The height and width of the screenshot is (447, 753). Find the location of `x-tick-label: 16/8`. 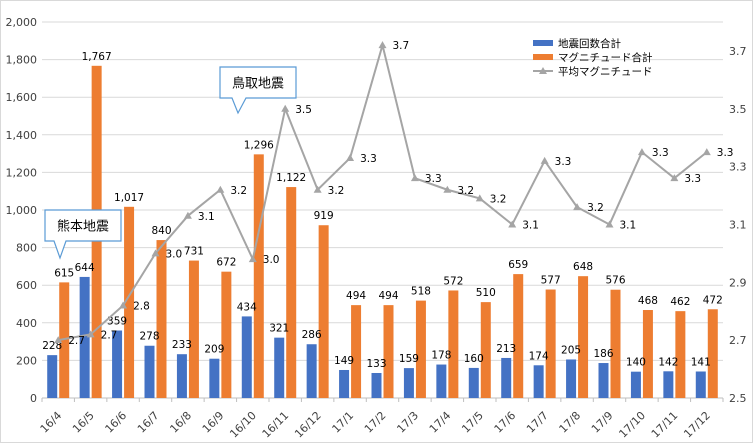

x-tick-label: 16/8 is located at coordinates (180, 422).